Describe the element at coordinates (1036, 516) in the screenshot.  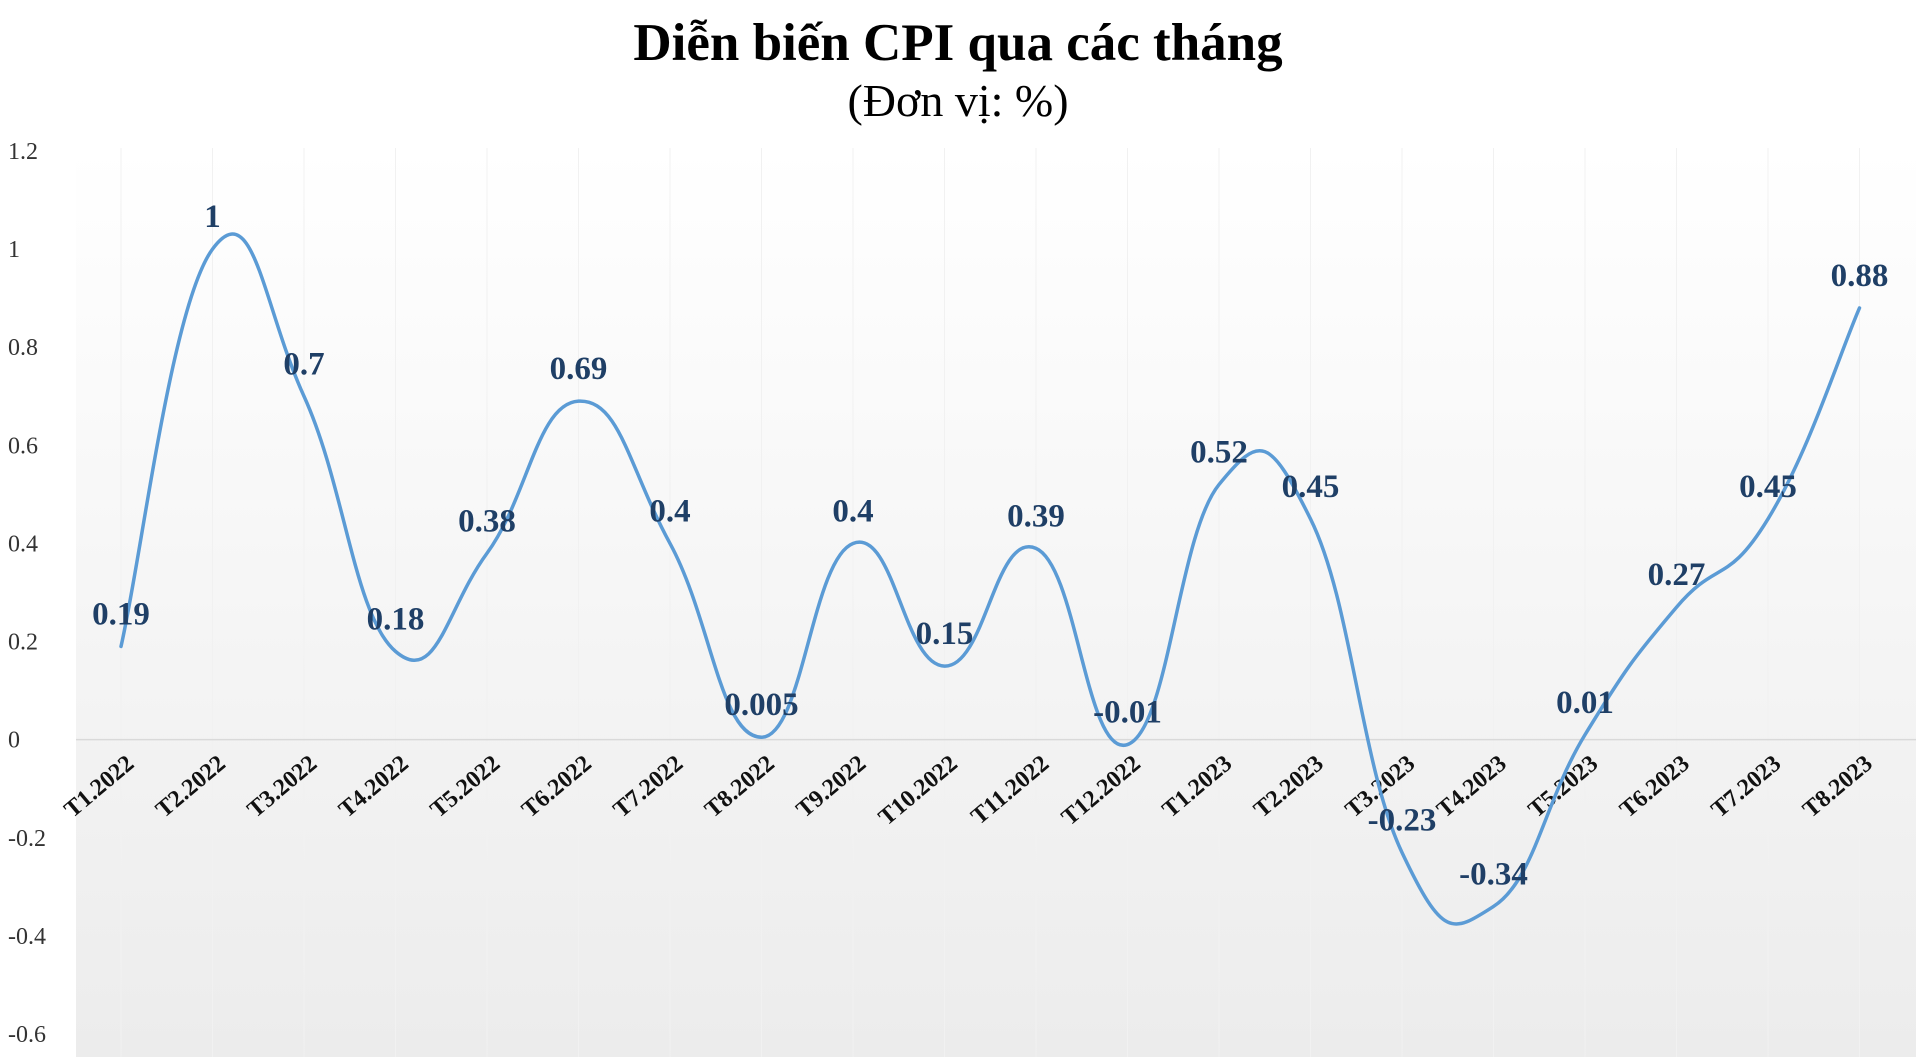
I see `data-label: 0.39` at that location.